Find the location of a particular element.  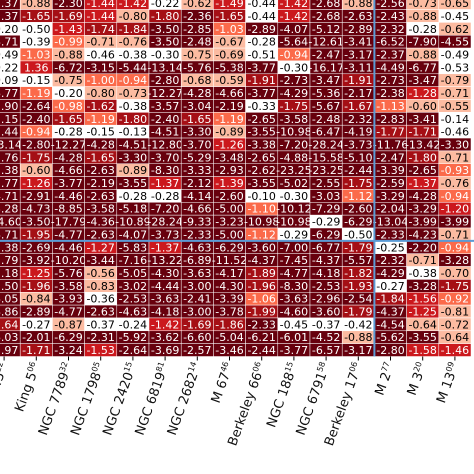

cell-value-label: -1.75 is located at coordinates (294, 106).